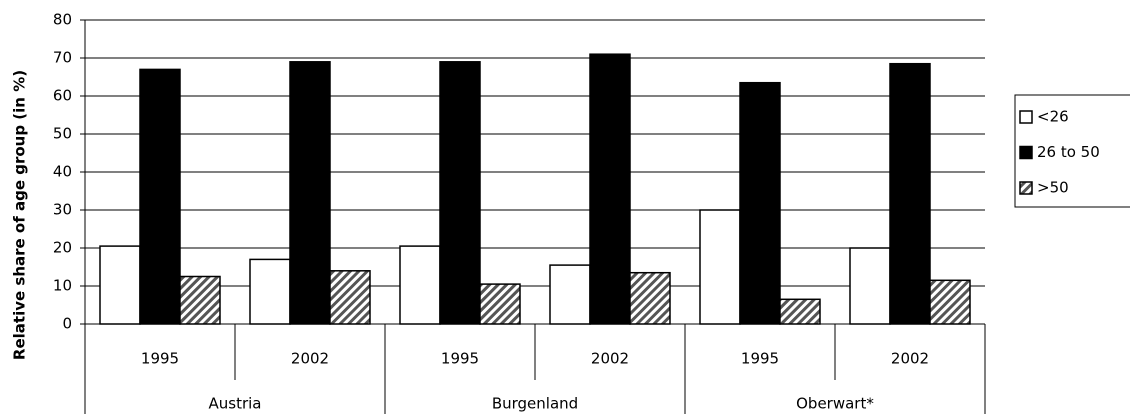  I want to click on y-tick-label: 60, so click(62, 96).